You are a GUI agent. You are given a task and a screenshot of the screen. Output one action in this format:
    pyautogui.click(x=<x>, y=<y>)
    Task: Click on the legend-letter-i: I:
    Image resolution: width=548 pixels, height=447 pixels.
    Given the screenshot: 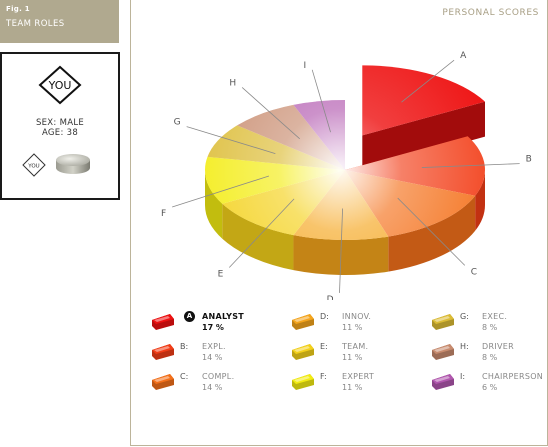 What is the action you would take?
    pyautogui.click(x=463, y=376)
    